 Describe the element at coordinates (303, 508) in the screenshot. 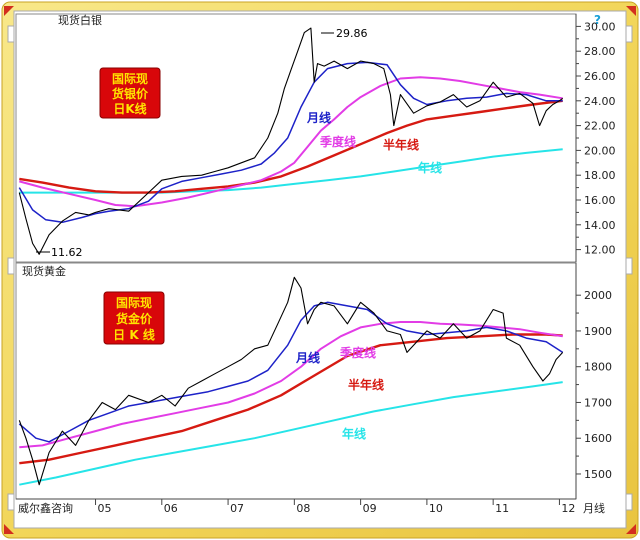

I see `x-tick-label: 08` at that location.